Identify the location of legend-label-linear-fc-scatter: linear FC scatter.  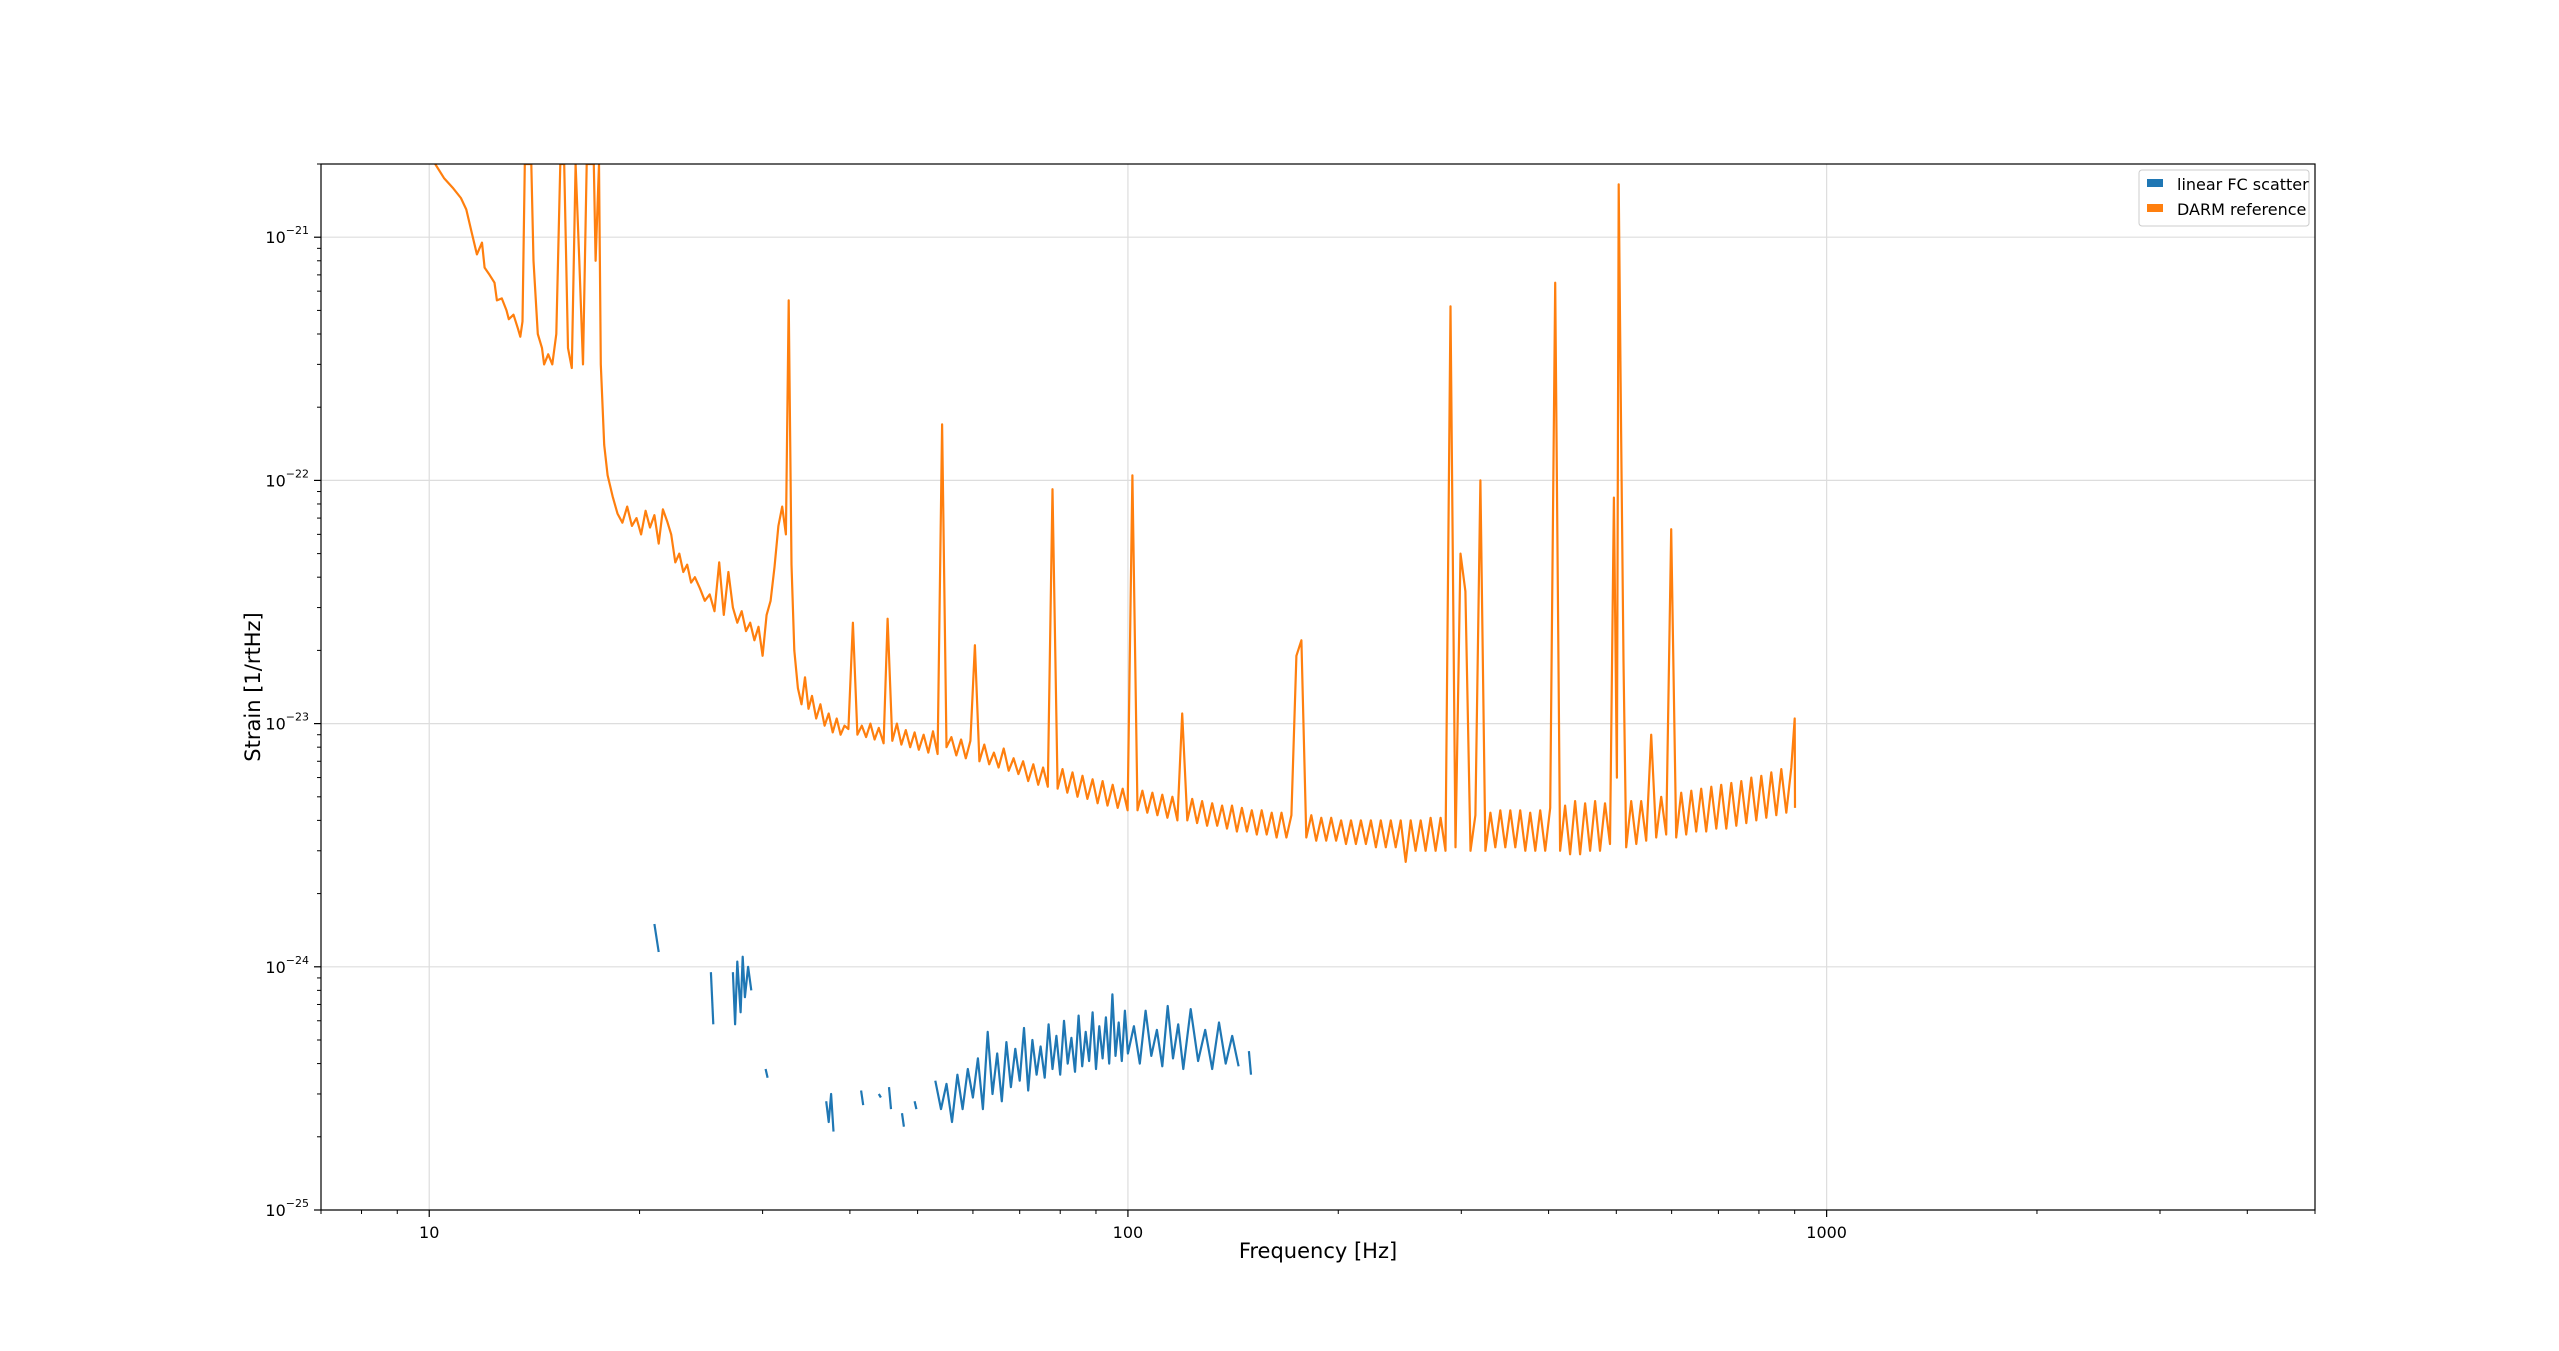
(2243, 184).